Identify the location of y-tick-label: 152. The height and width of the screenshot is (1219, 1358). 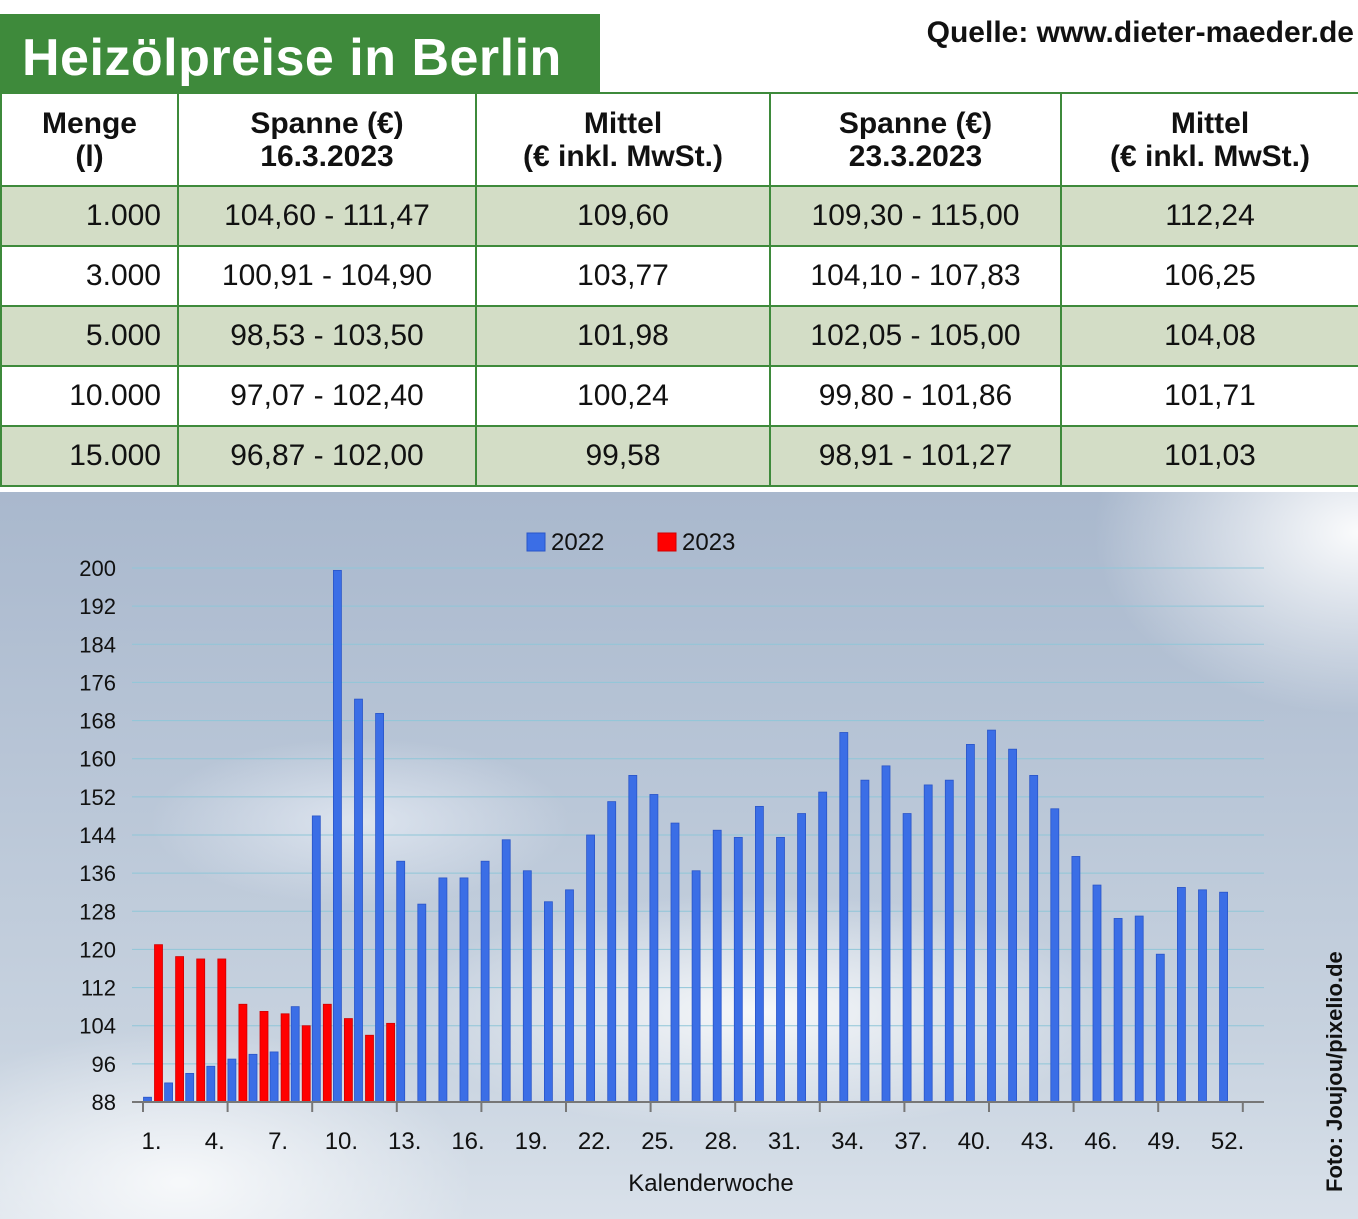
(97, 797).